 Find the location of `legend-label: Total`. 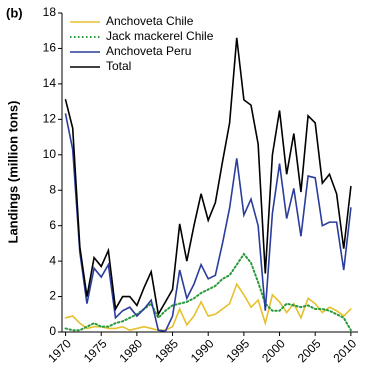

legend-label: Total is located at coordinates (118, 66).